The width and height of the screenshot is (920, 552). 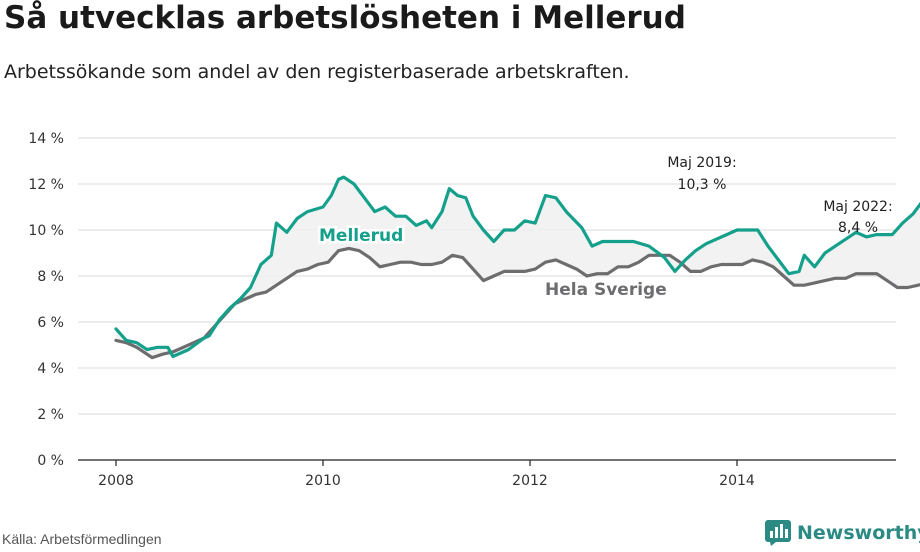 I want to click on y-tick-label: 6 %, so click(x=50, y=323).